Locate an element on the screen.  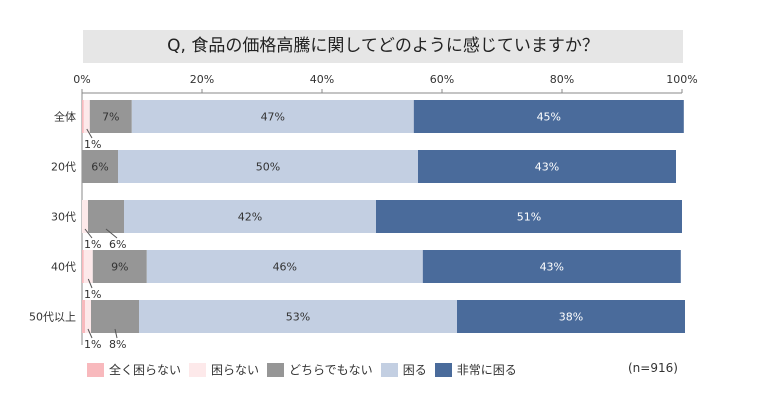
data-label: 50% is located at coordinates (268, 167).